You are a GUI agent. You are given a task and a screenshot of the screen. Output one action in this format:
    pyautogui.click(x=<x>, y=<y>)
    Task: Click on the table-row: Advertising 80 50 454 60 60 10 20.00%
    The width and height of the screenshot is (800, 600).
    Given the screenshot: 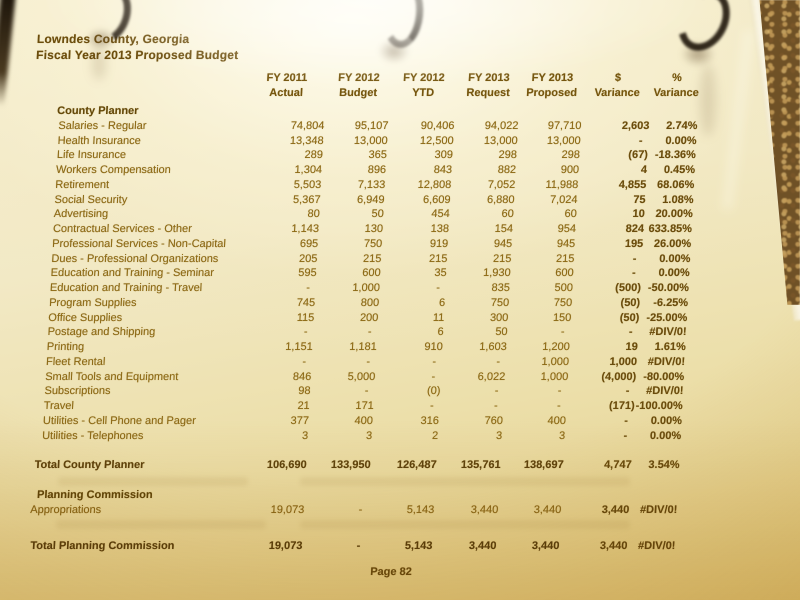 What is the action you would take?
    pyautogui.click(x=365, y=214)
    